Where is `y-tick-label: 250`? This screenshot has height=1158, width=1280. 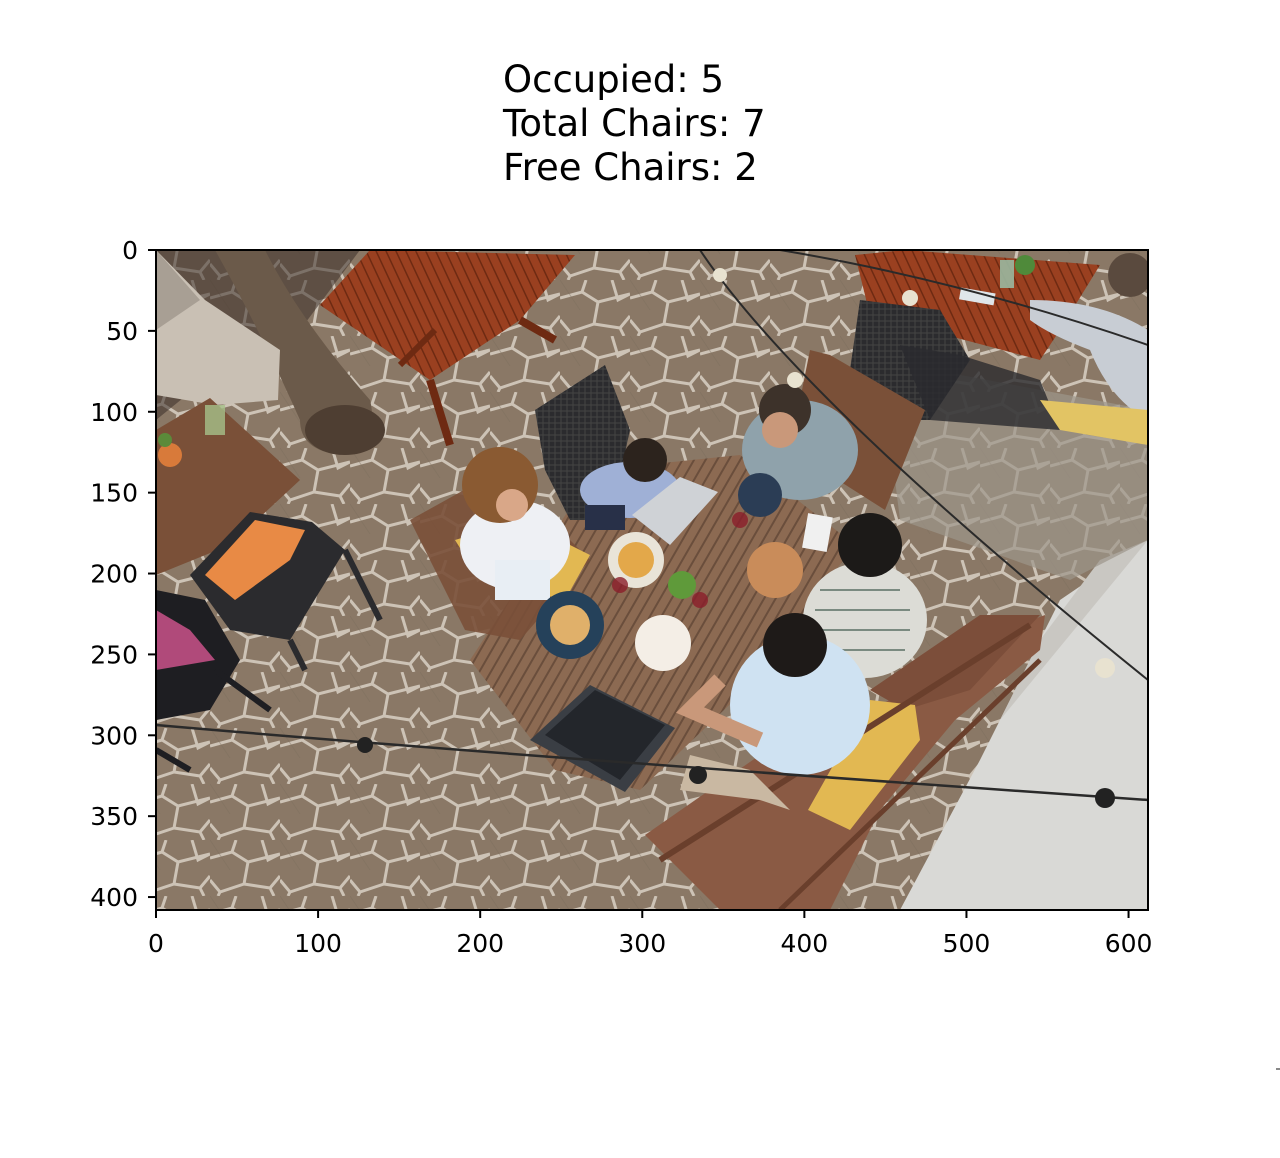
y-tick-label: 250 is located at coordinates (114, 654).